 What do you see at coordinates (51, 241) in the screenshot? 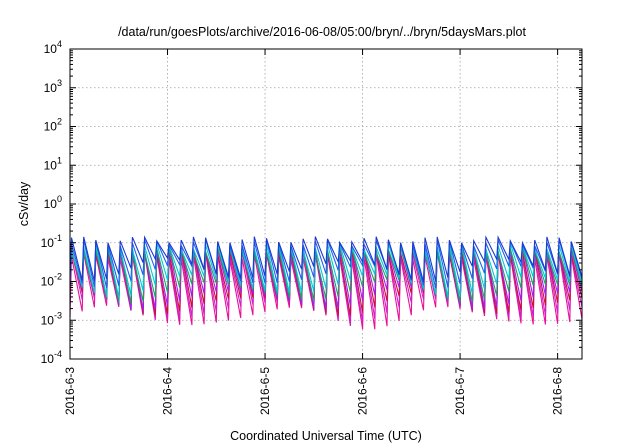
I see `y-tick-label: 10⁻¹` at bounding box center [51, 241].